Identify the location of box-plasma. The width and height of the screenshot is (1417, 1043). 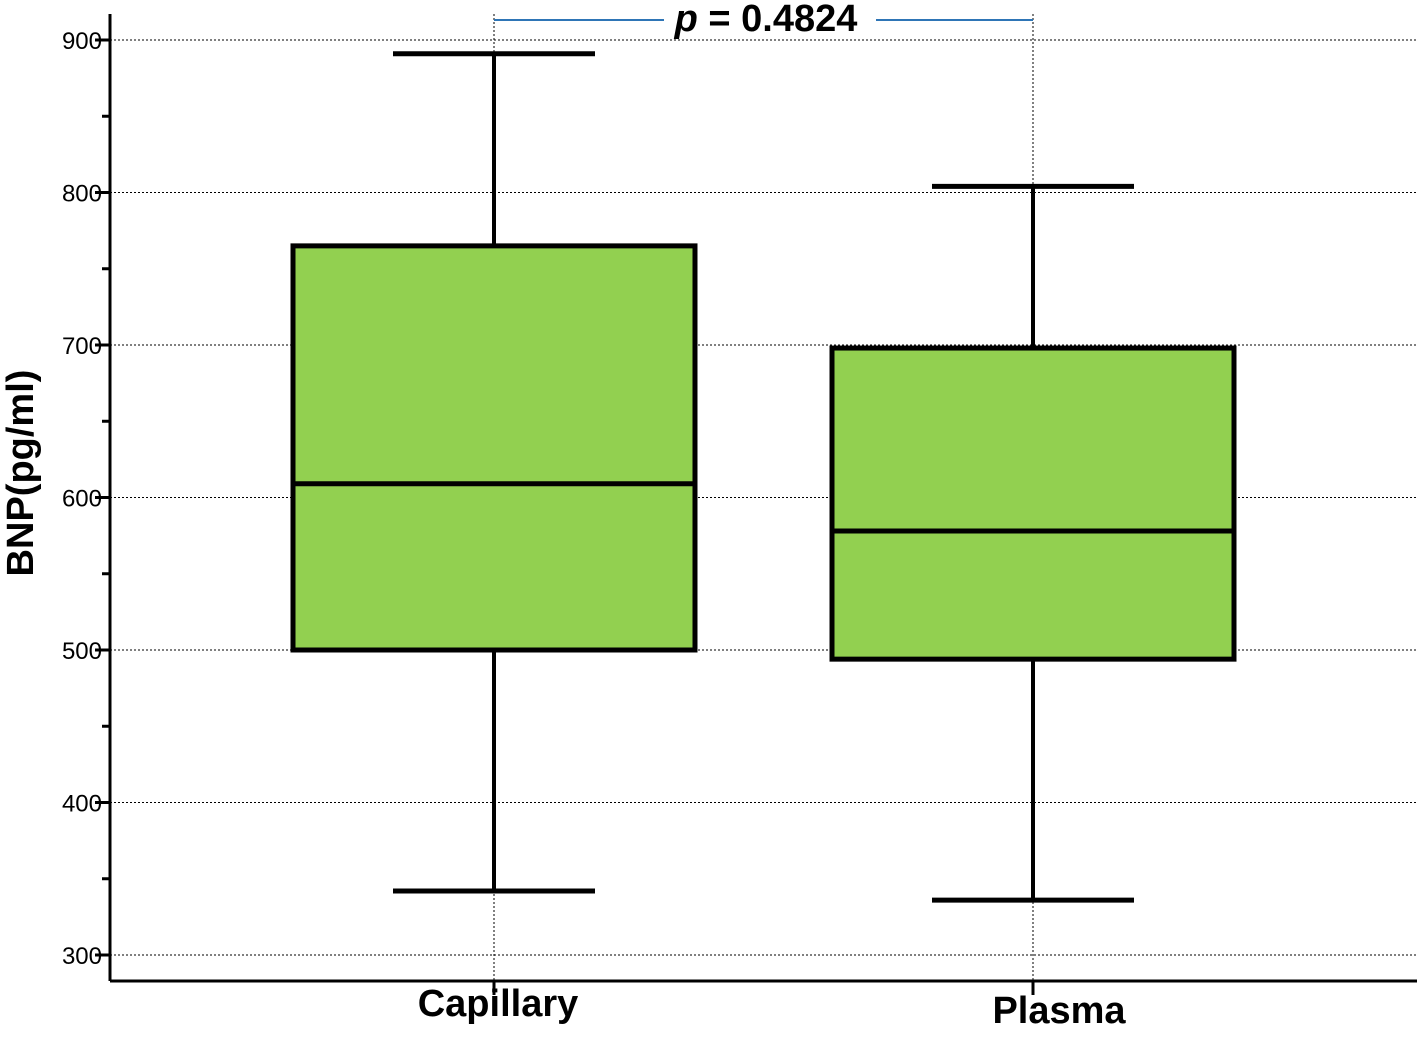
(1033, 503).